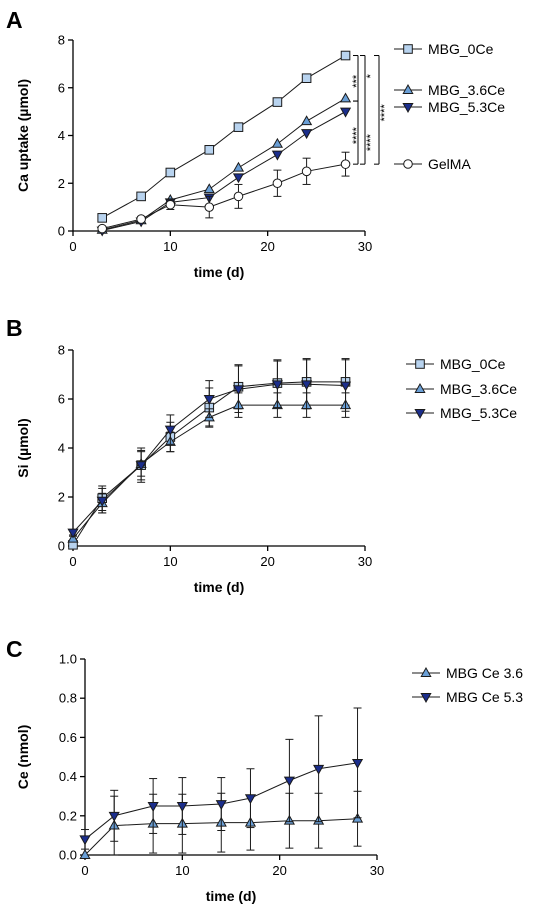  Describe the element at coordinates (84, 870) in the screenshot. I see `x-tick-label: 0` at that location.